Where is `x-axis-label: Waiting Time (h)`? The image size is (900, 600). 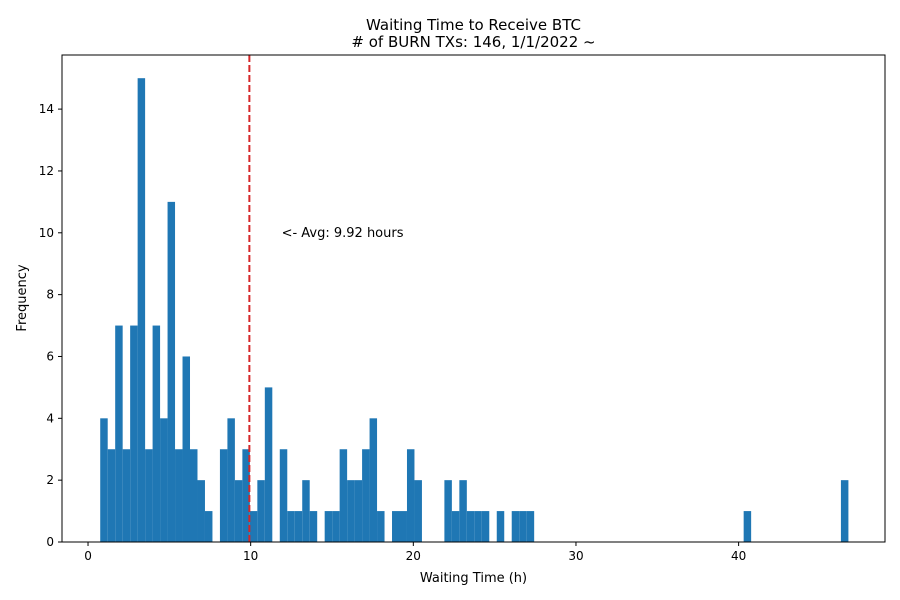
x-axis-label: Waiting Time (h) is located at coordinates (473, 578).